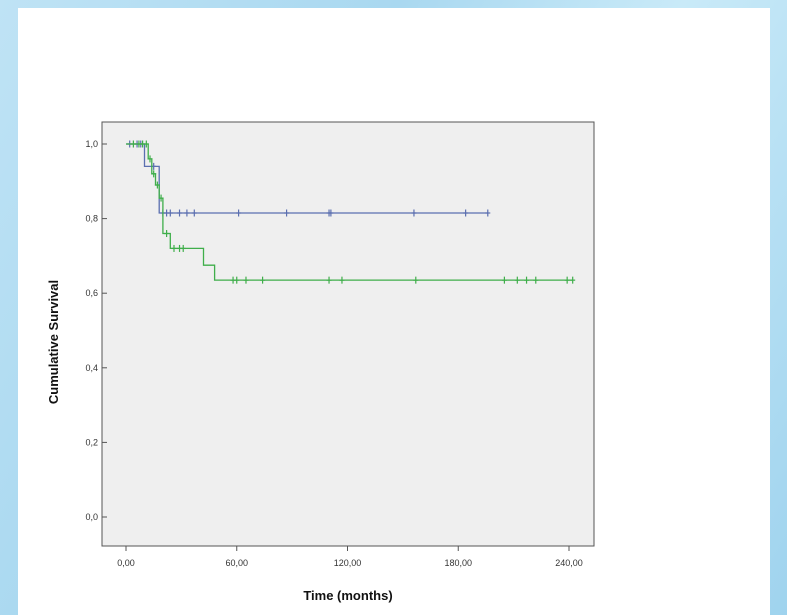  I want to click on y-axis-title: Cumulative Survival, so click(53, 342).